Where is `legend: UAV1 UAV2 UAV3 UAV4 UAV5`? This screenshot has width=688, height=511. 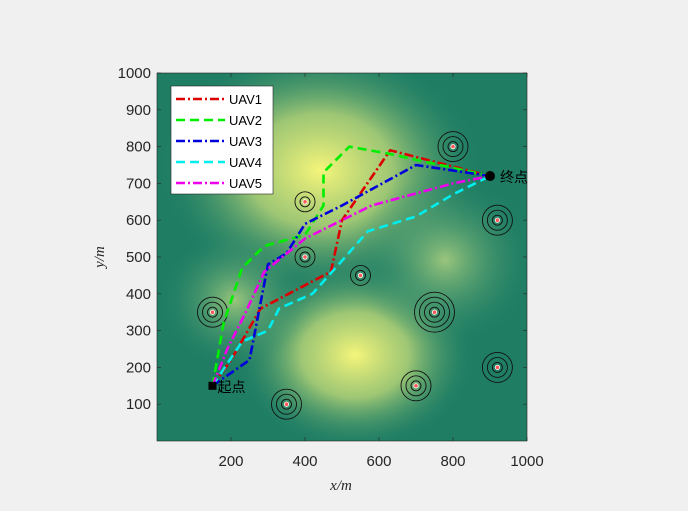 legend: UAV1 UAV2 UAV3 UAV4 UAV5 is located at coordinates (222, 140).